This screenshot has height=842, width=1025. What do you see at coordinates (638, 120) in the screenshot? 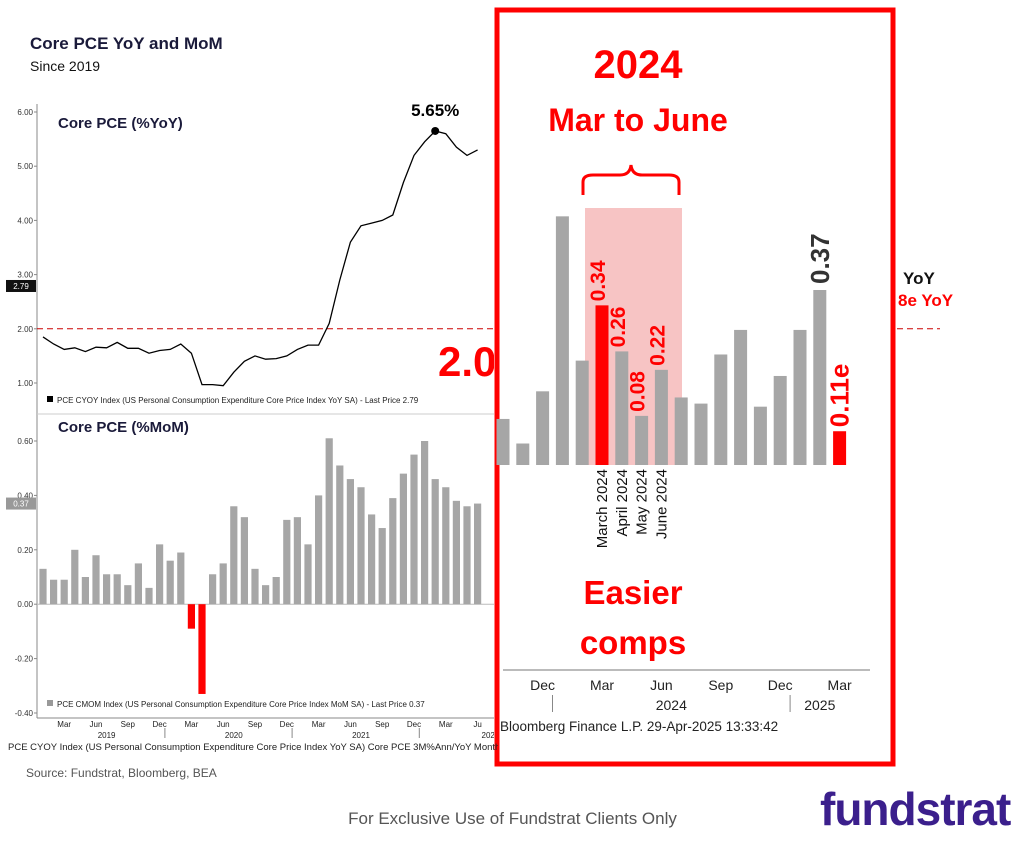
I see `inset-title-range: Mar to June` at bounding box center [638, 120].